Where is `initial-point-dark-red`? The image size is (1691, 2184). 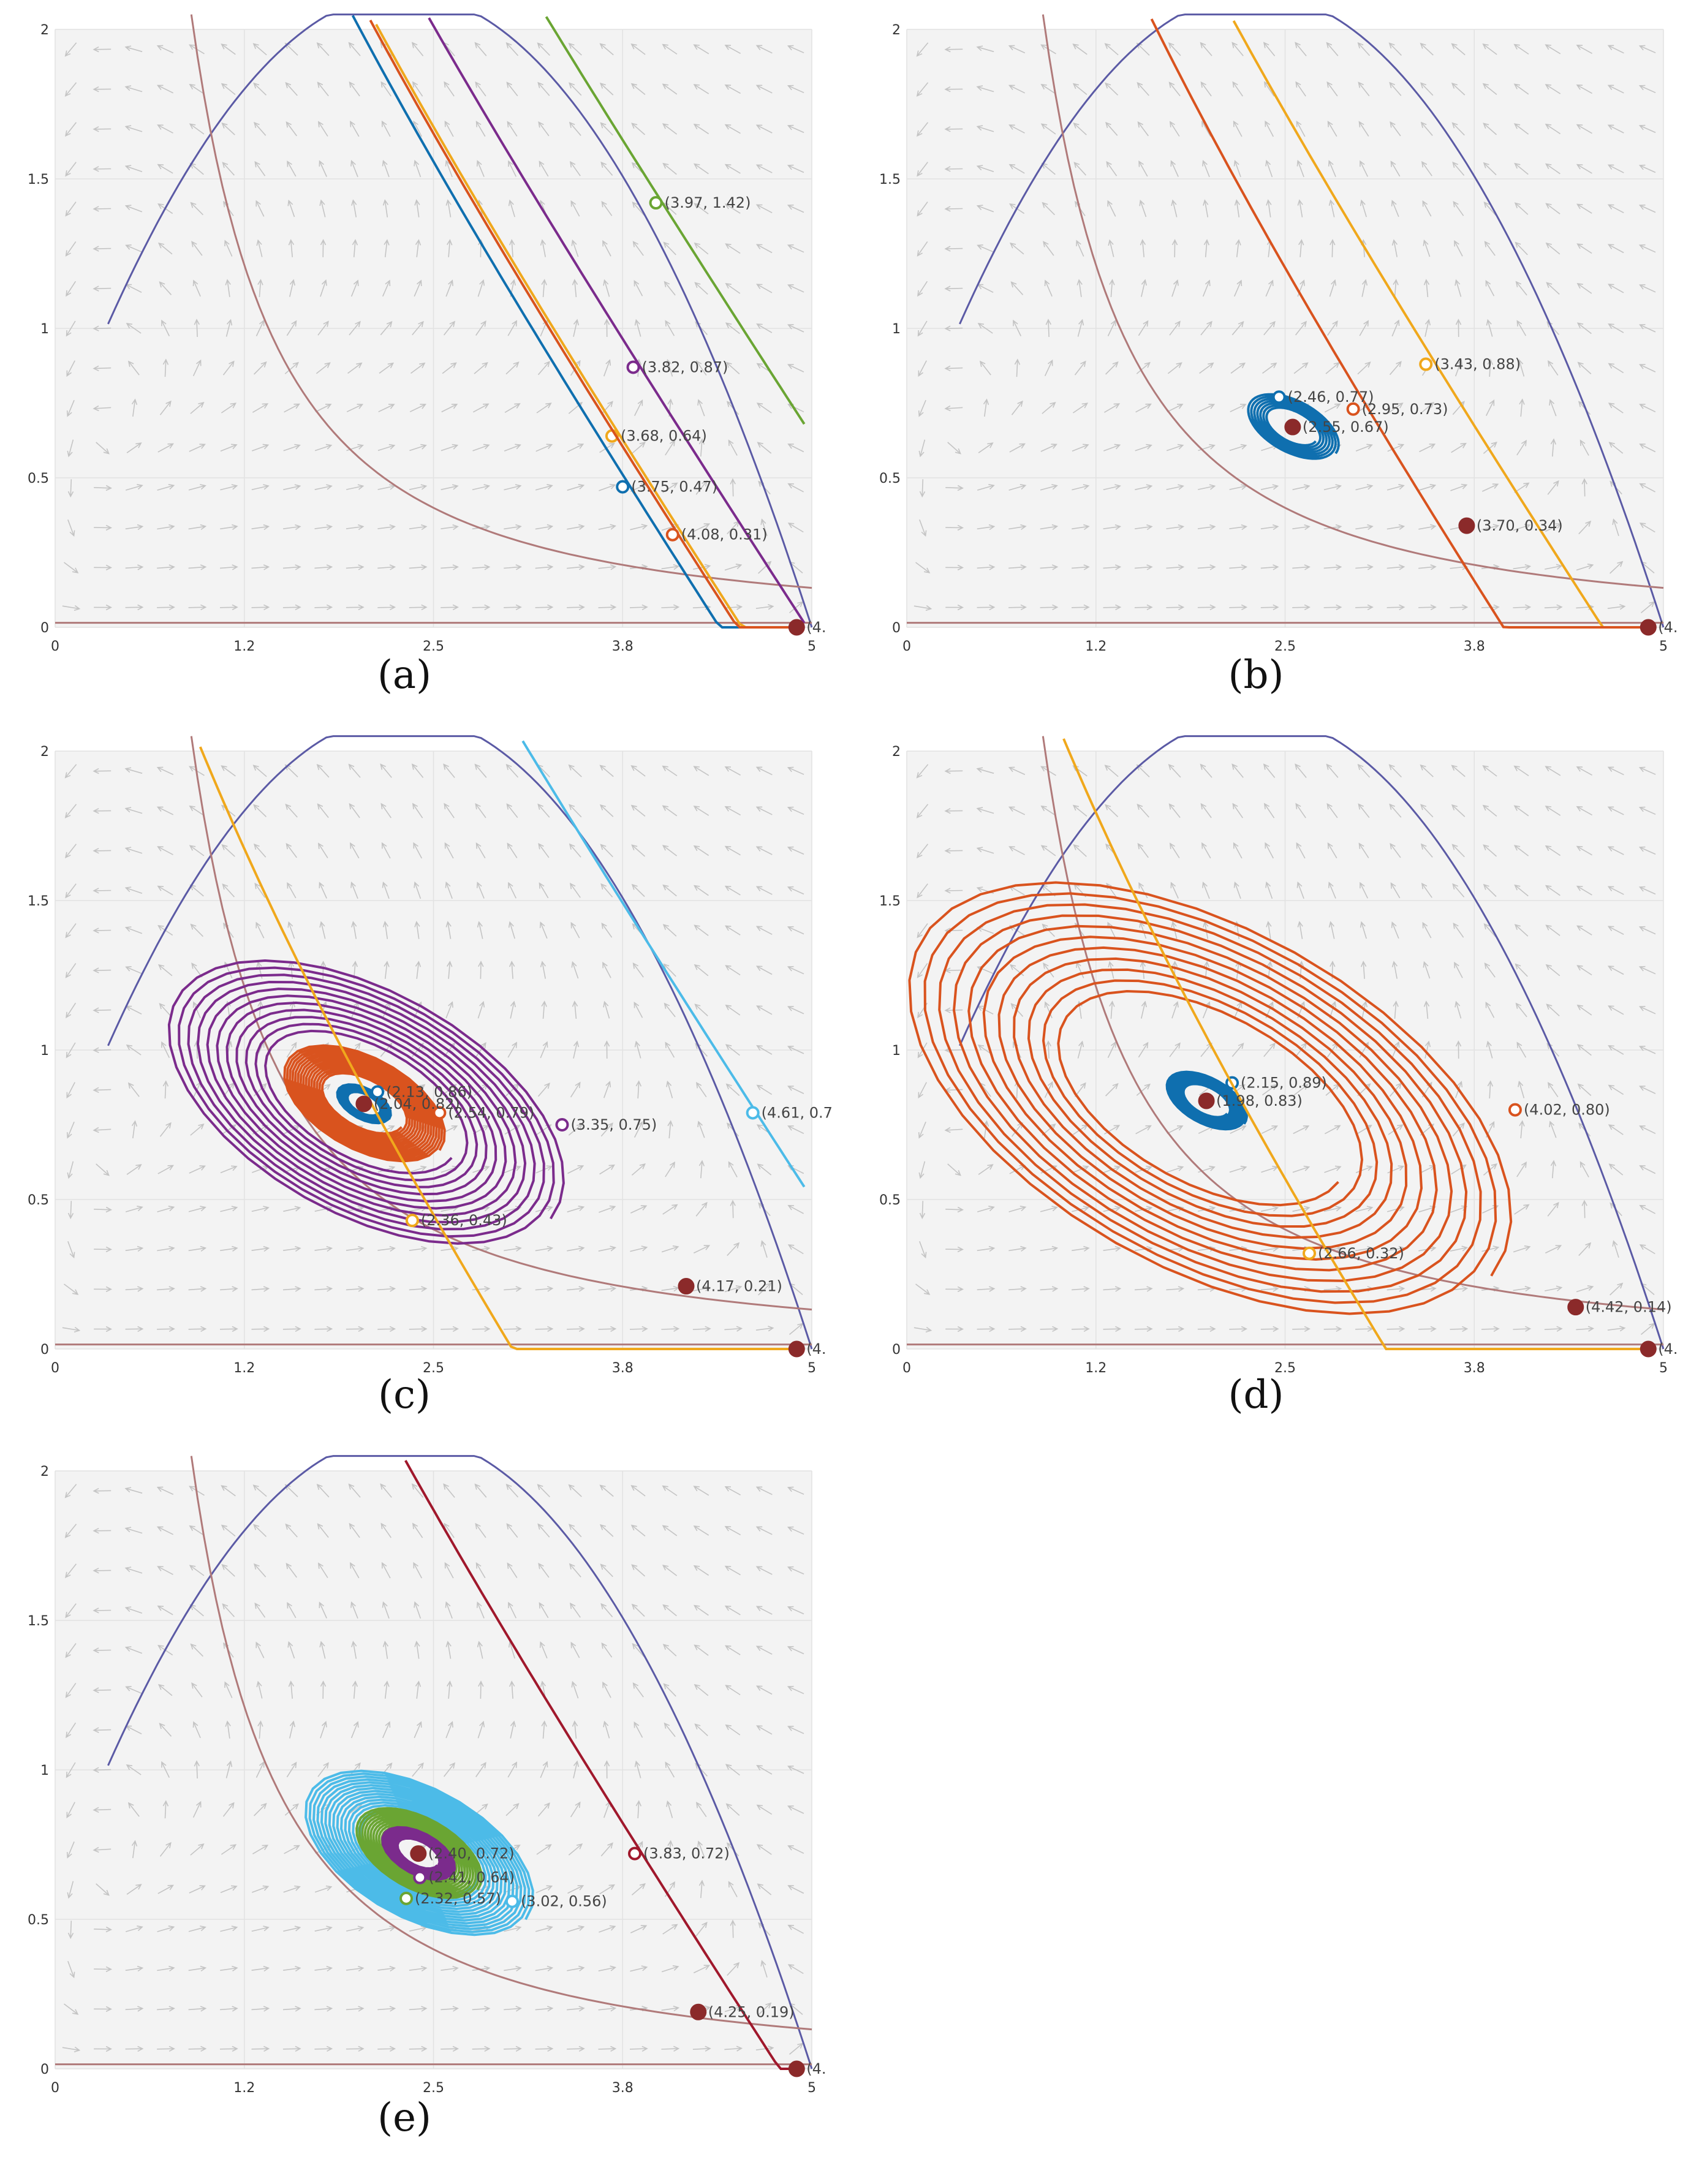
initial-point-dark-red is located at coordinates (635, 1853).